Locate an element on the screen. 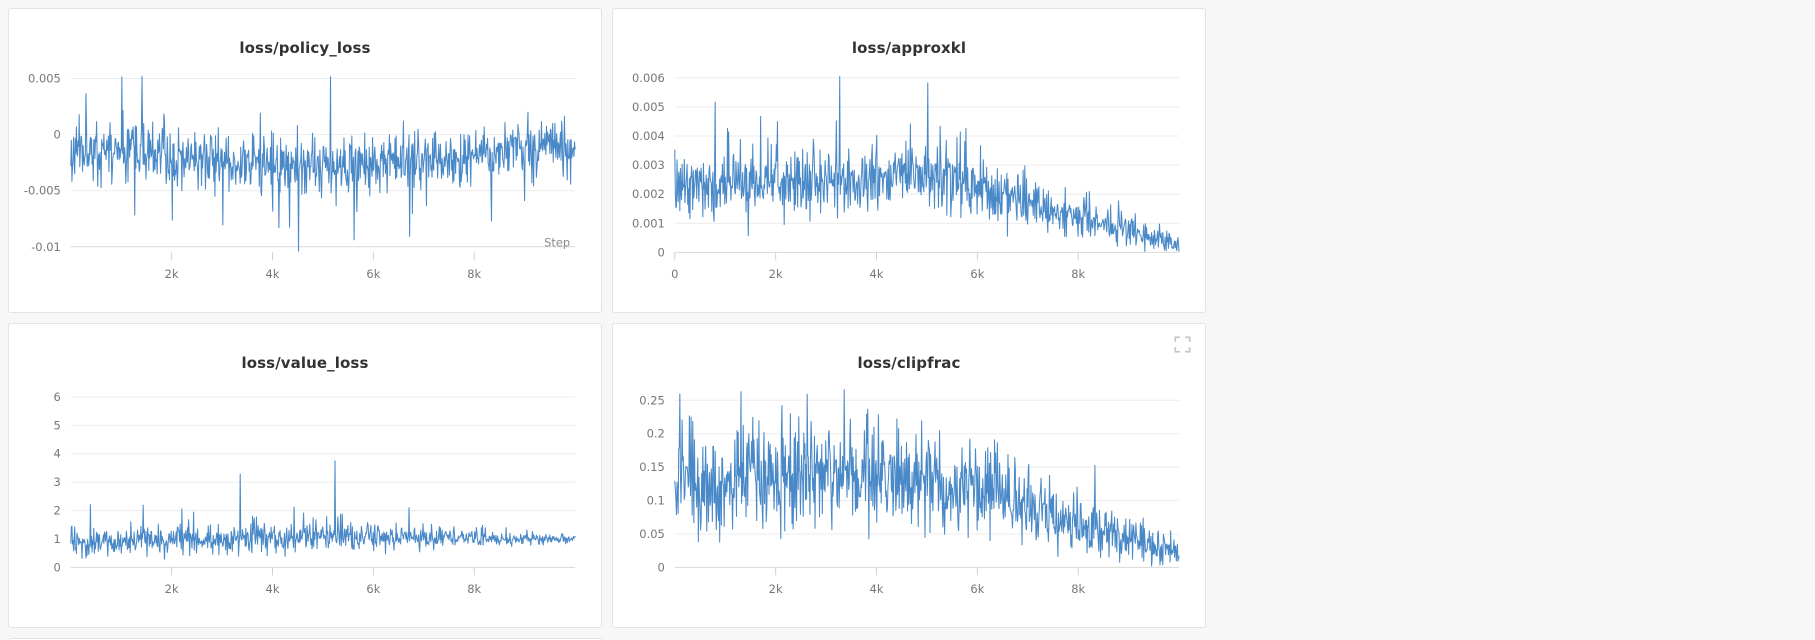 The height and width of the screenshot is (640, 1815). y-tick-label: -0.01 is located at coordinates (46, 247).